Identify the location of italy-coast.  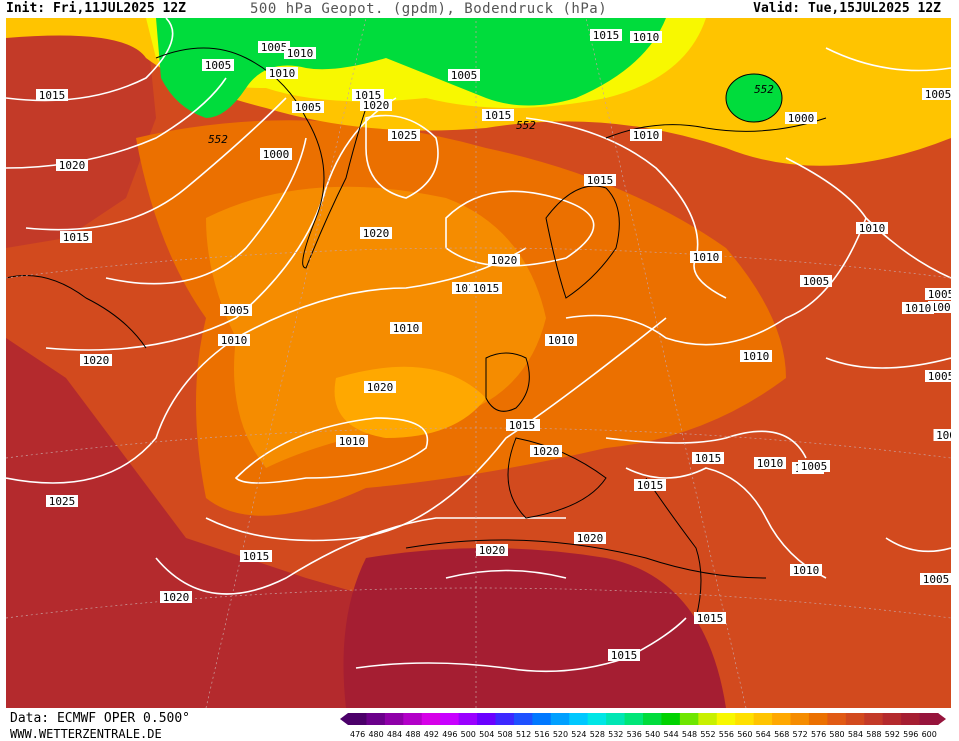
(673, 548).